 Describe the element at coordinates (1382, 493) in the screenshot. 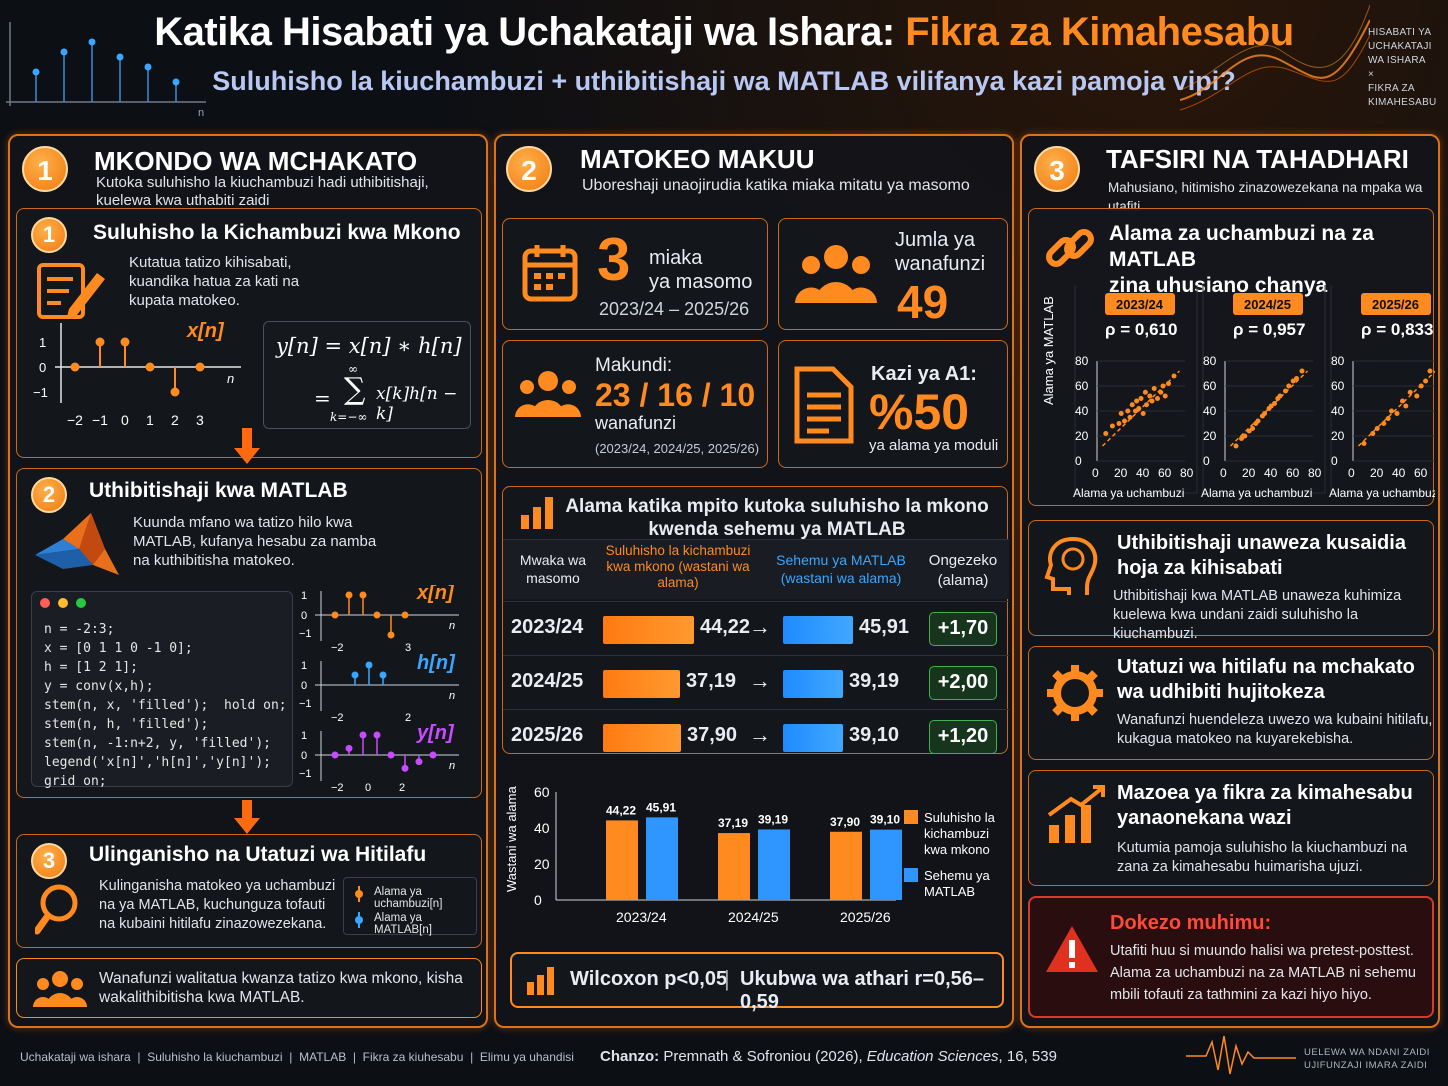

I see `scatter-xlabel: Alama ya uchambuzi` at that location.